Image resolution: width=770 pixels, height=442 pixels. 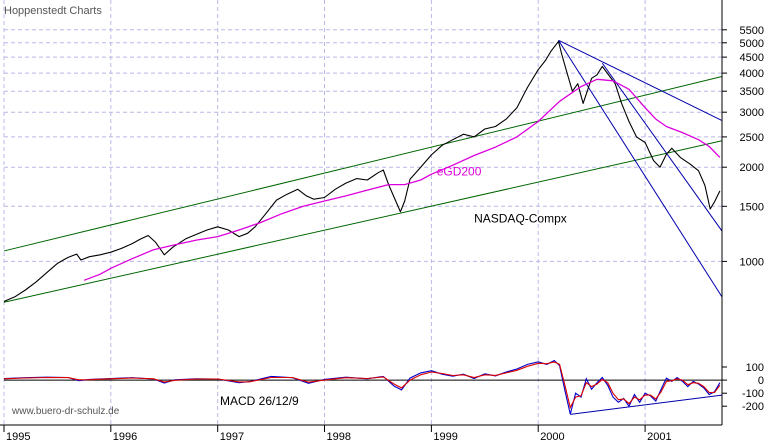 I want to click on macd-tick-label: -100, so click(x=753, y=394).